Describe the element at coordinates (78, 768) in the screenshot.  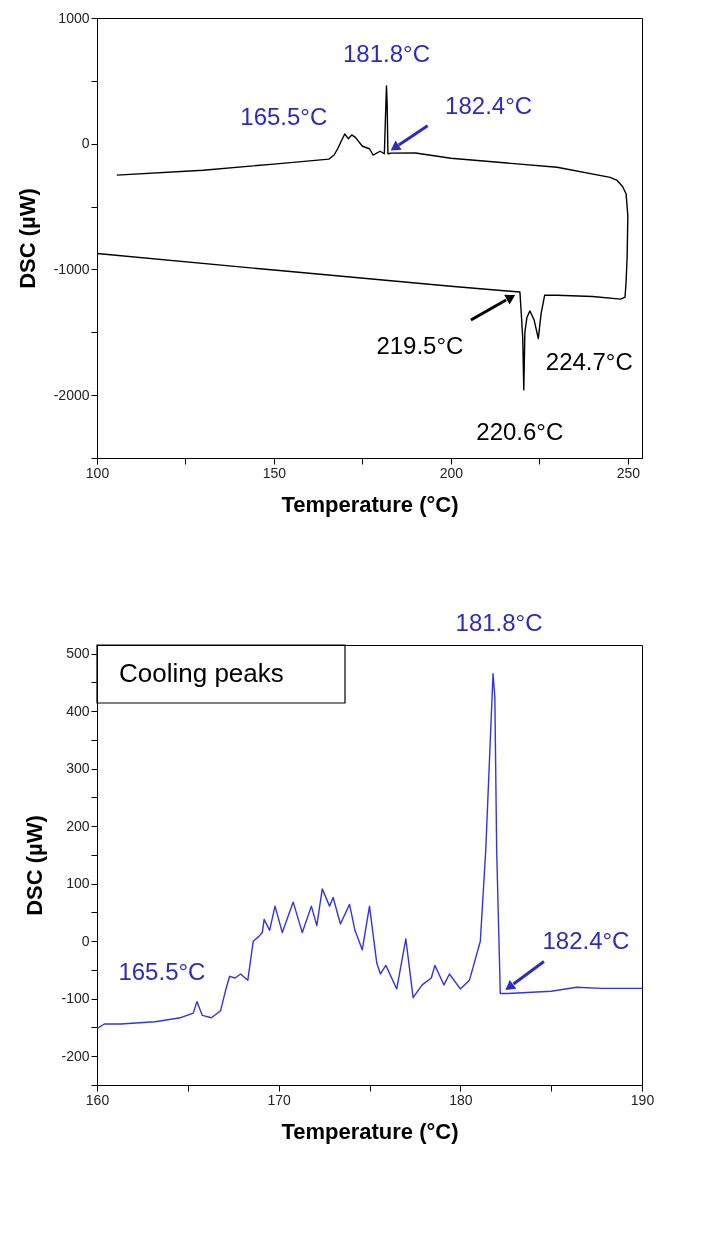
I see `y-tick-label: 300` at that location.